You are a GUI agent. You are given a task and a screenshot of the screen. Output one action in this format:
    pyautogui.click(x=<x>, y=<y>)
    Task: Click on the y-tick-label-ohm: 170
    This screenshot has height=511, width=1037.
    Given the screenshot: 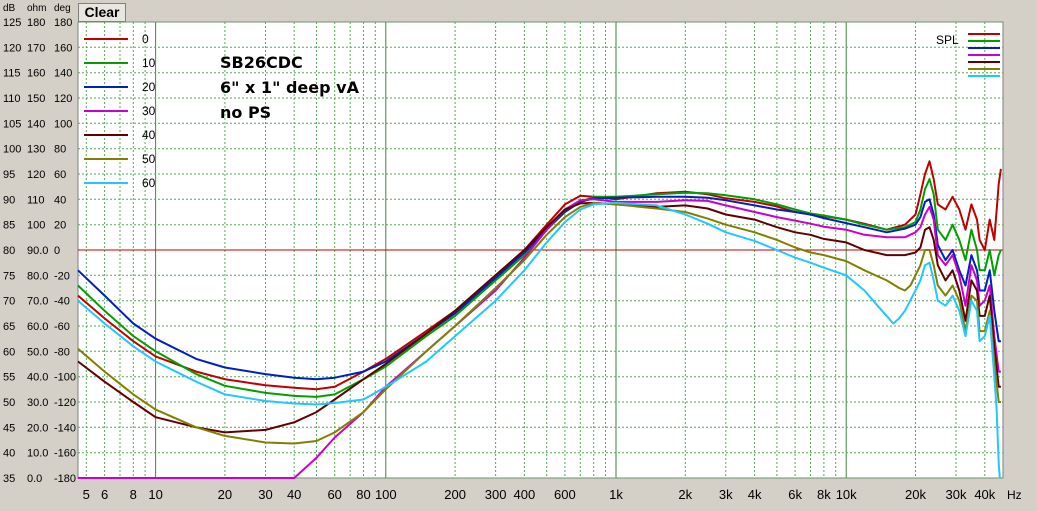 What is the action you would take?
    pyautogui.click(x=36, y=48)
    